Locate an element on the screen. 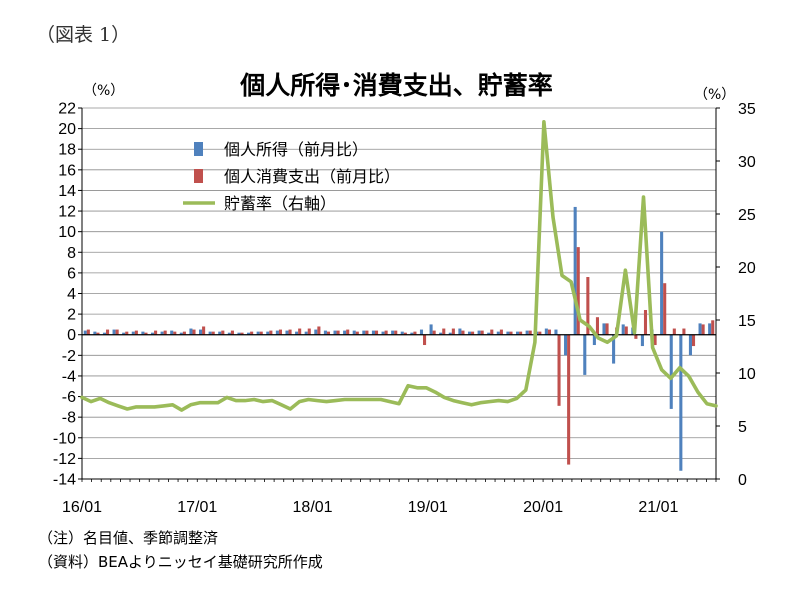 The height and width of the screenshot is (598, 793). left-tick-label: 10 is located at coordinates (67, 232).